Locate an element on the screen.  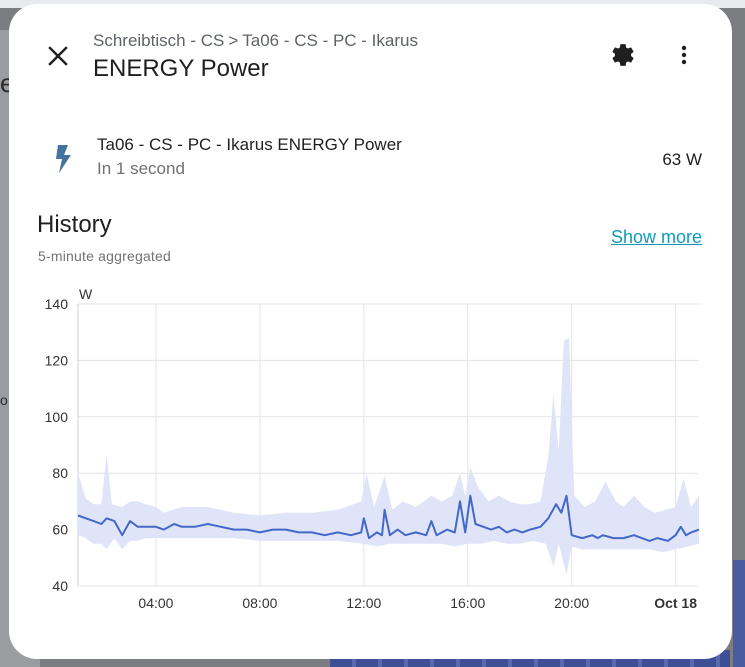
close-button is located at coordinates (58, 56).